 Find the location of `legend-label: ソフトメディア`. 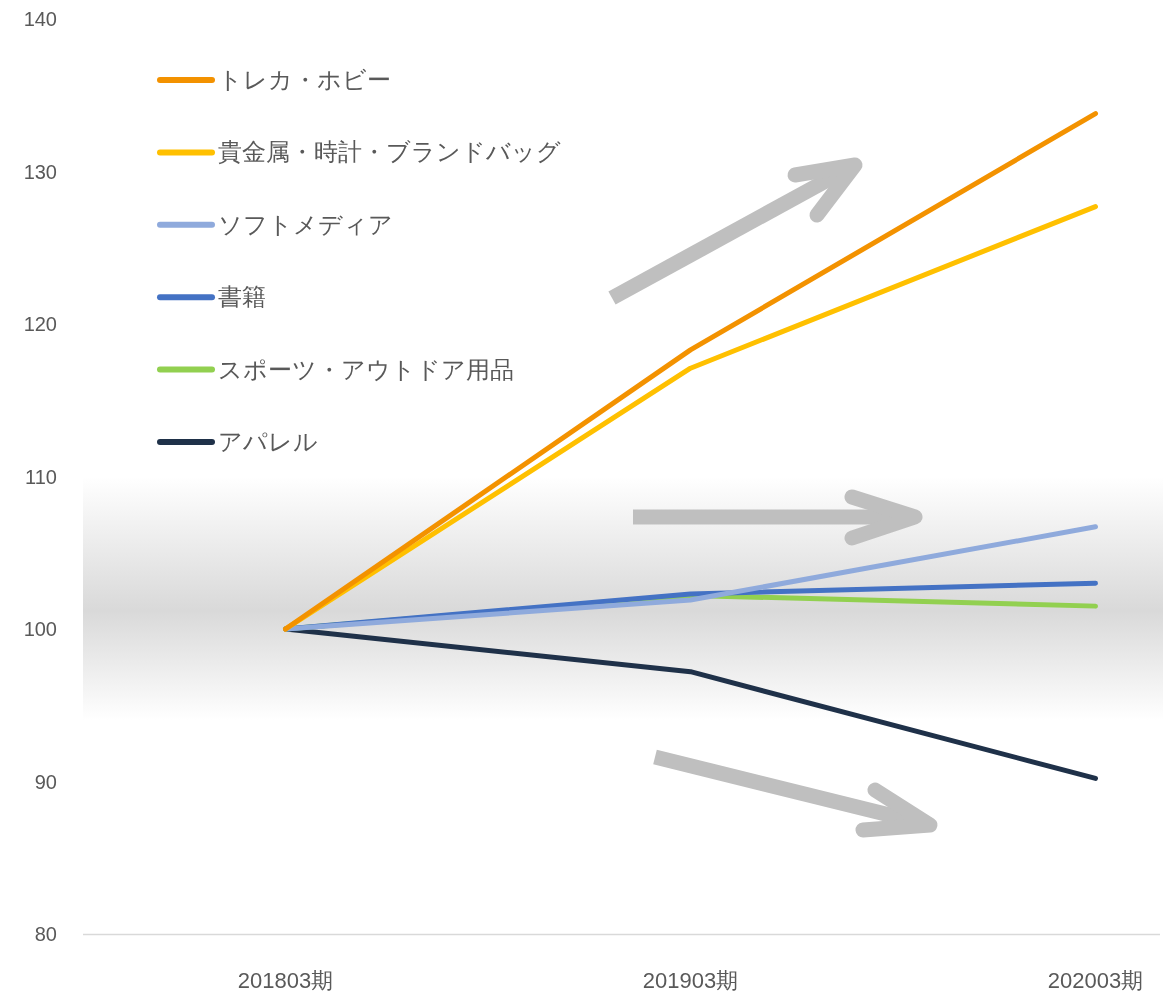

legend-label: ソフトメディア is located at coordinates (305, 224).